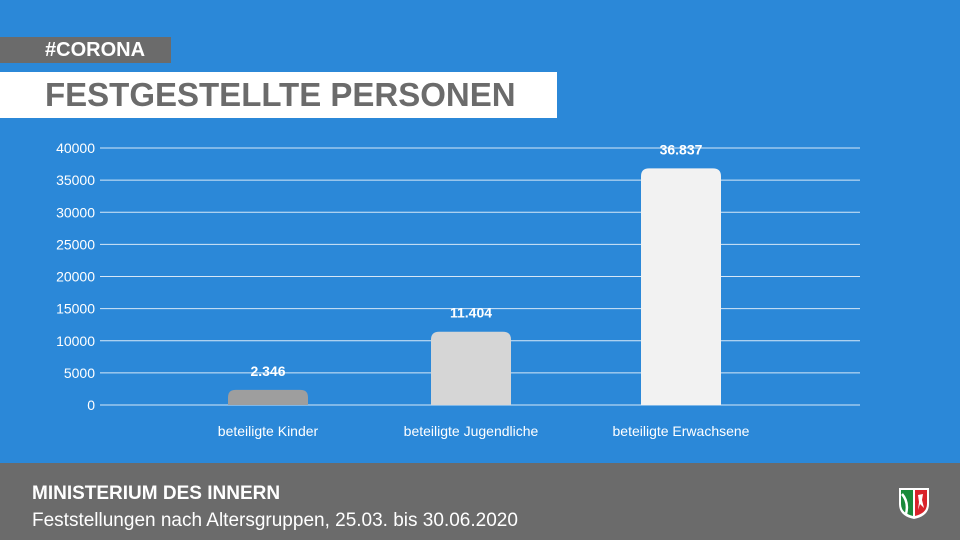  Describe the element at coordinates (681, 431) in the screenshot. I see `x-tick-label: beteiligte Erwachsene` at that location.